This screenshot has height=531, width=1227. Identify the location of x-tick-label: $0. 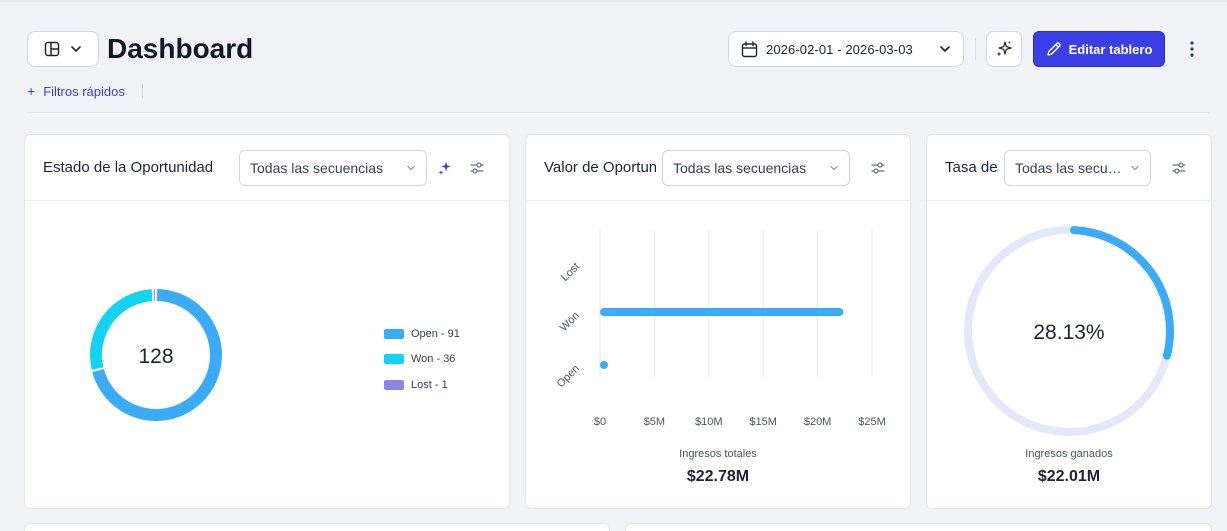
(600, 422).